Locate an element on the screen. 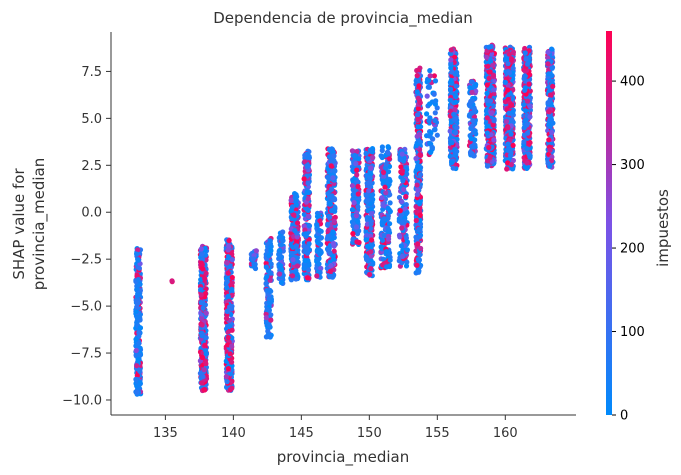 This screenshot has height=475, width=681. y-tick-label: −5.0 is located at coordinates (86, 307).